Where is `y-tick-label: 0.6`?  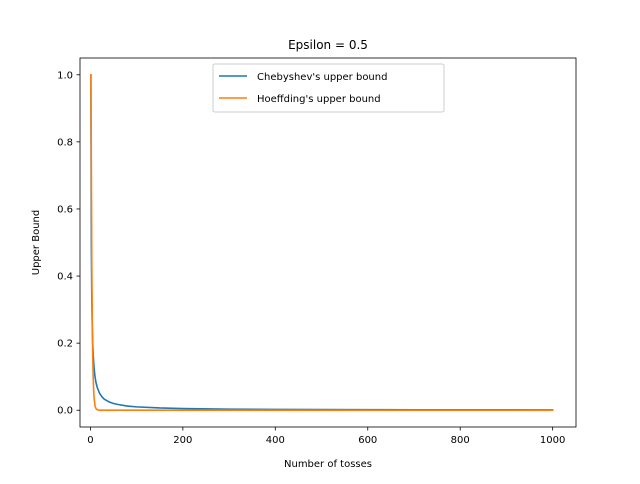
y-tick-label: 0.6 is located at coordinates (65, 209).